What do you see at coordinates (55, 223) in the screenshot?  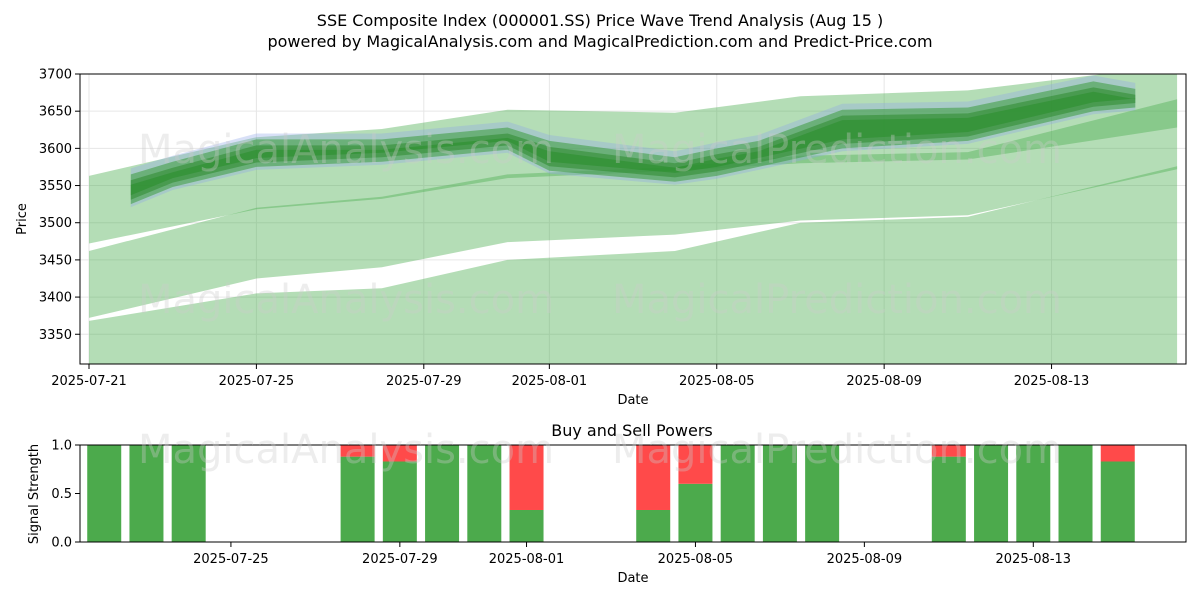 I see `price-y-tick-label-3: 3500` at bounding box center [55, 223].